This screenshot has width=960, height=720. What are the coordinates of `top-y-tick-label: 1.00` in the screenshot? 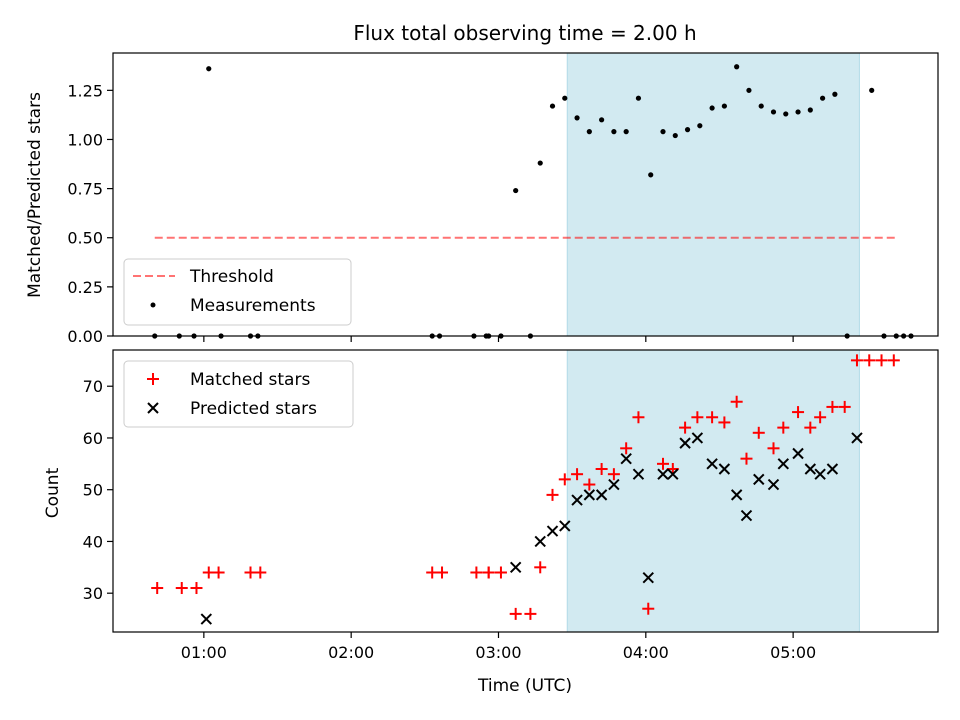 It's located at (85, 139).